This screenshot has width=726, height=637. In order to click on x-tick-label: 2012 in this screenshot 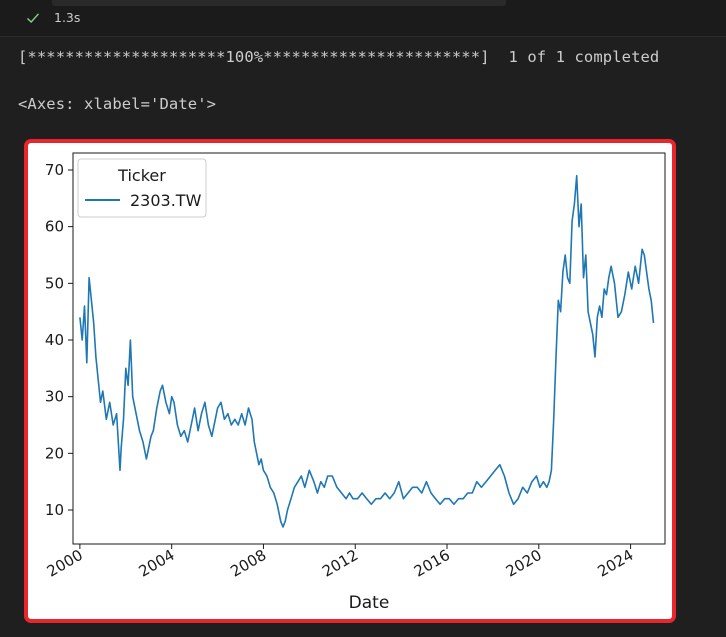, I will do `click(340, 563)`.